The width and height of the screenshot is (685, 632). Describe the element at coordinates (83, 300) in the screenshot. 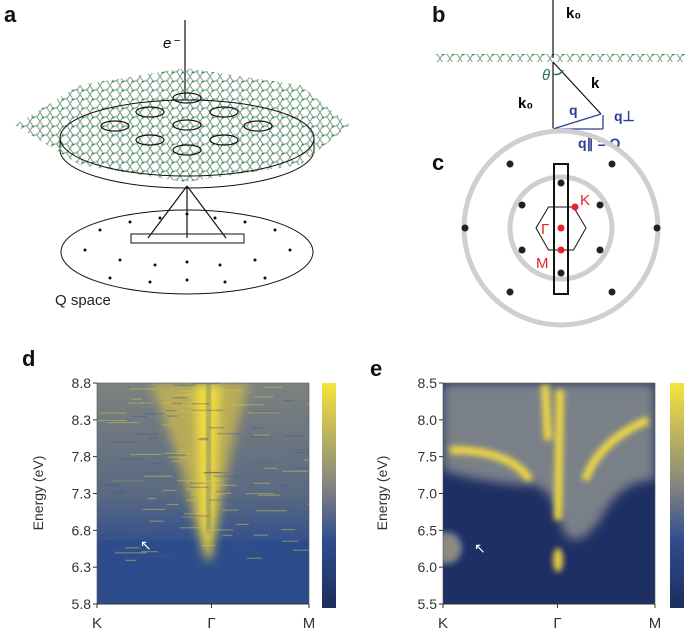

I see `q-space-label: Q space` at that location.